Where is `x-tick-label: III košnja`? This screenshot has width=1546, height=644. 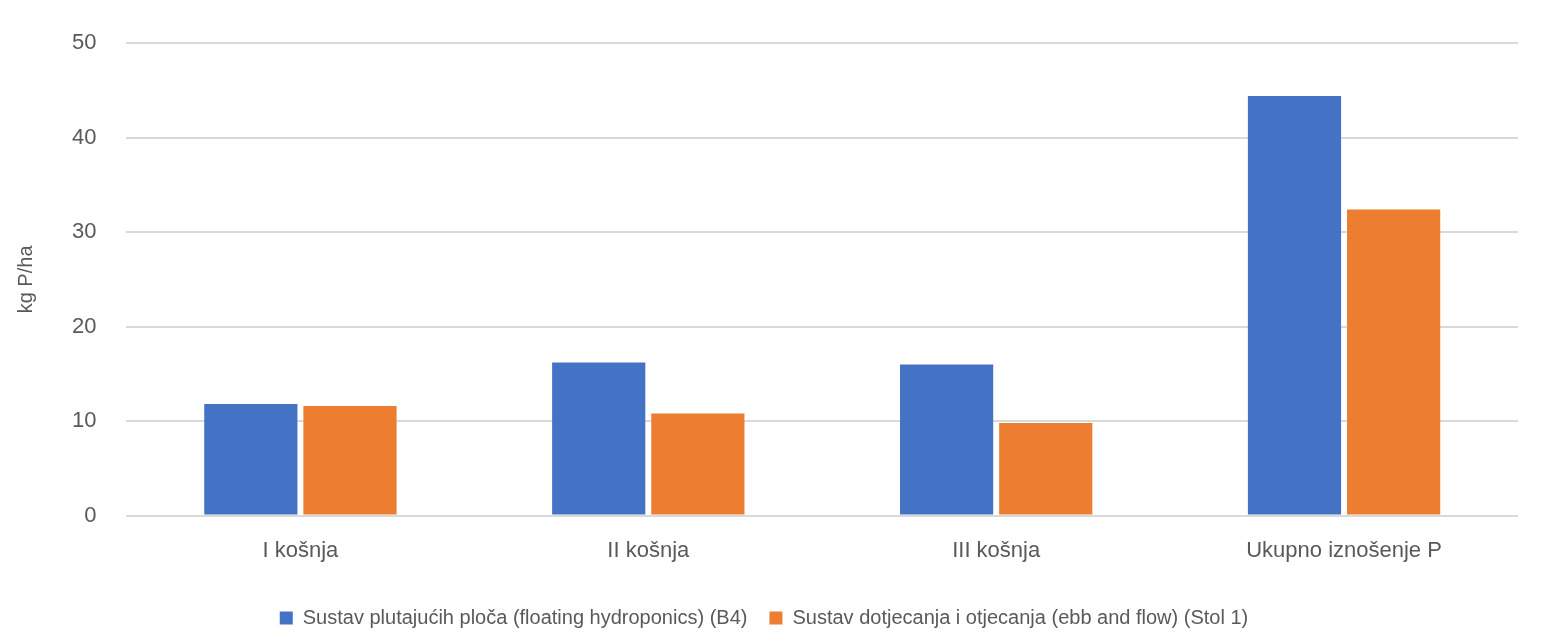 x-tick-label: III košnja is located at coordinates (996, 549).